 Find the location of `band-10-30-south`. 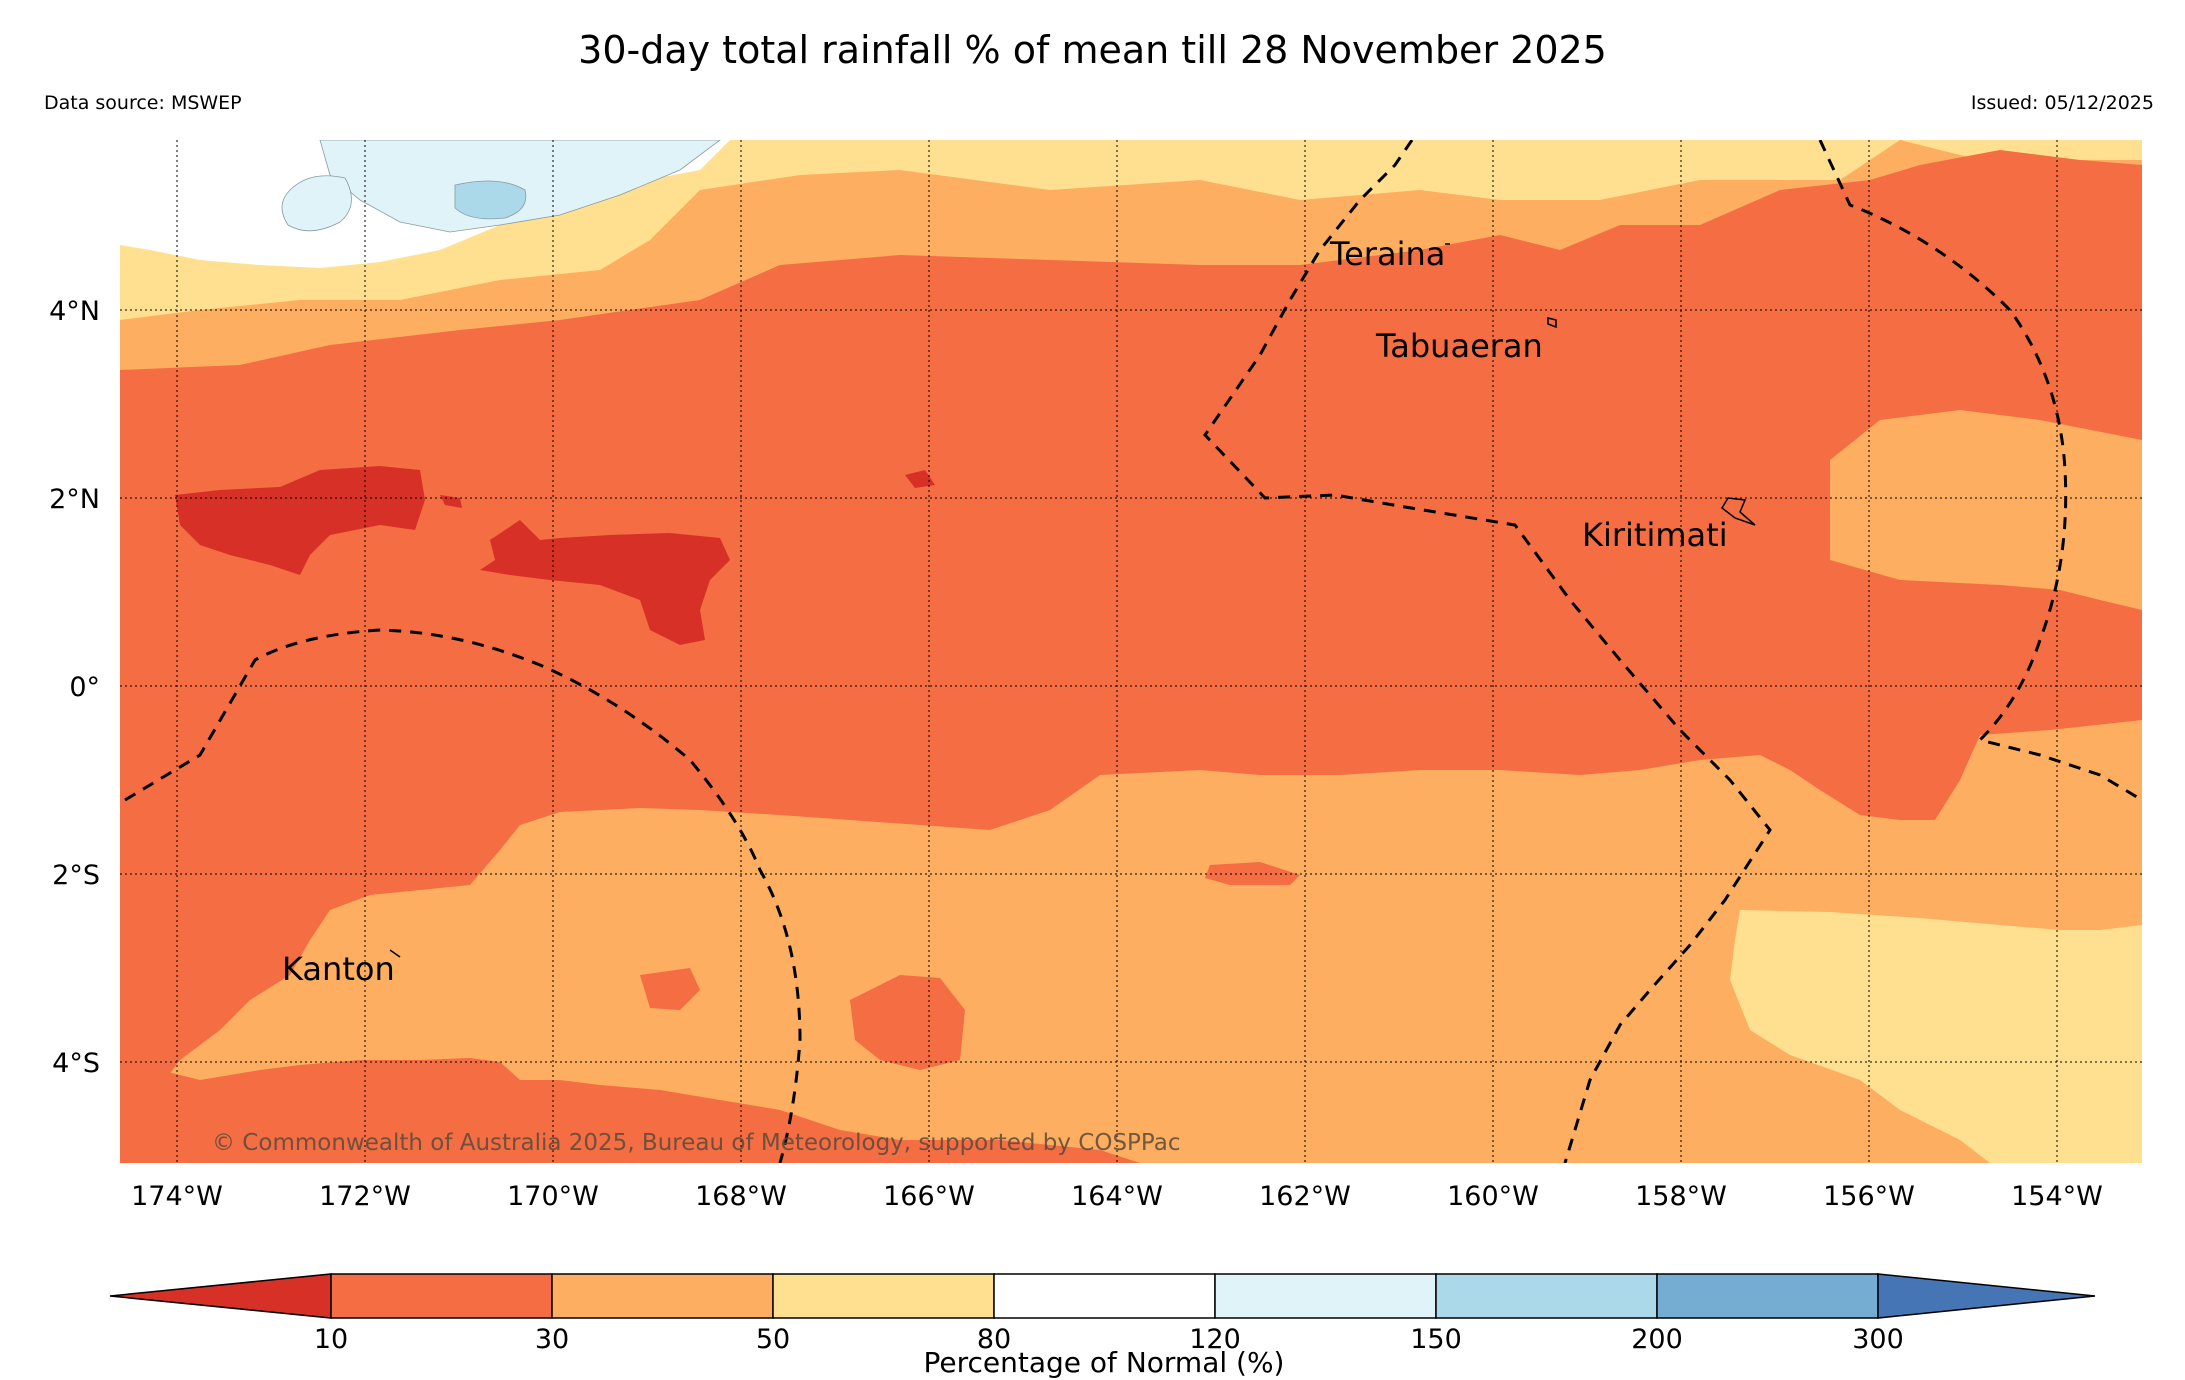

band-10-30-south is located at coordinates (630, 1110).